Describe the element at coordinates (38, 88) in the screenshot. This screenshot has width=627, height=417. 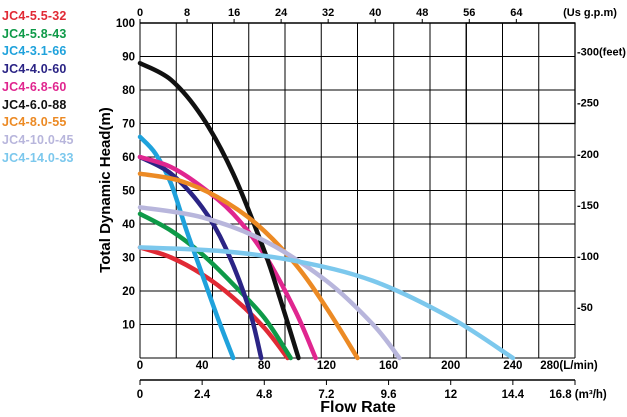
I see `legend-item: JC4-6.8-60` at that location.